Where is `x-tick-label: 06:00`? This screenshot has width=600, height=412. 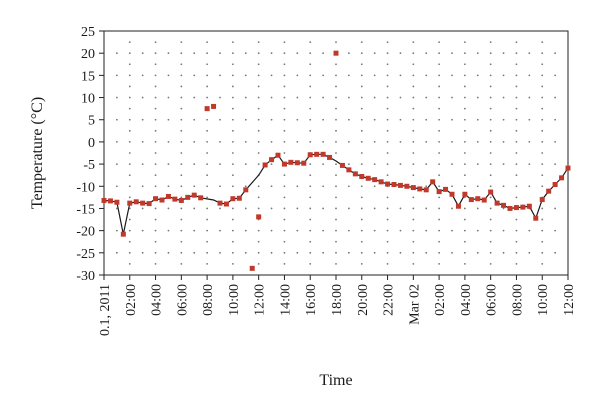
x-tick-label: 06:00 is located at coordinates (182, 300).